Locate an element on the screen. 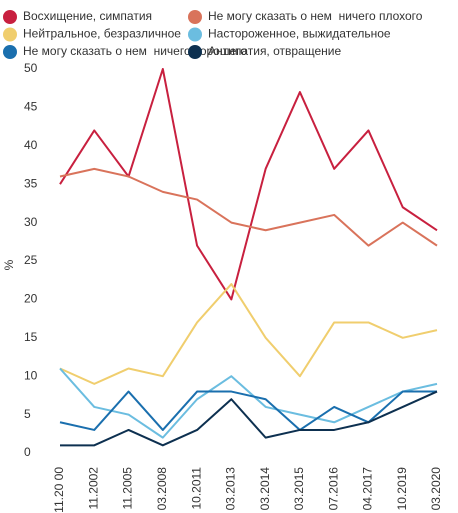 This screenshot has height=513, width=458. legend-label: Настороженное, выжидательное is located at coordinates (299, 34).